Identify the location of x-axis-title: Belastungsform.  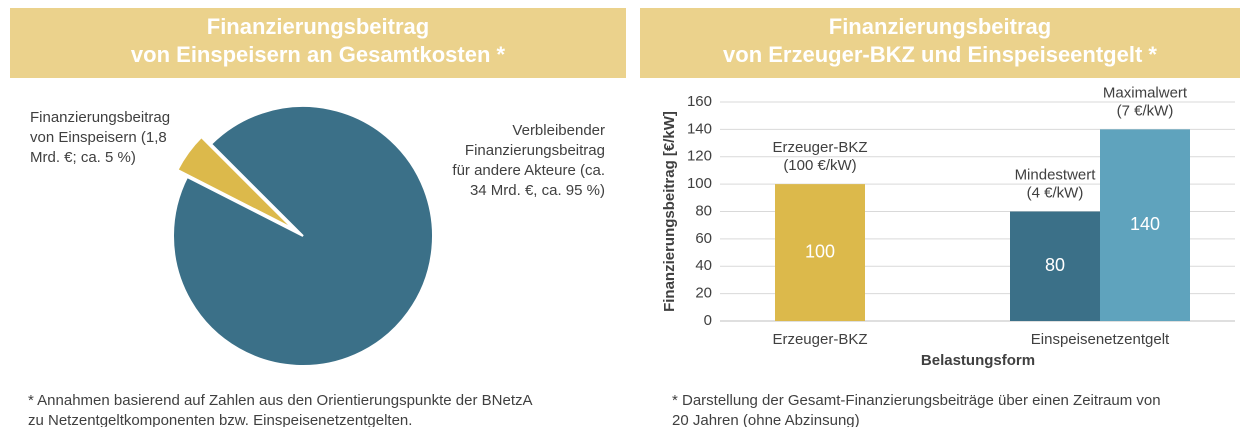
(978, 360).